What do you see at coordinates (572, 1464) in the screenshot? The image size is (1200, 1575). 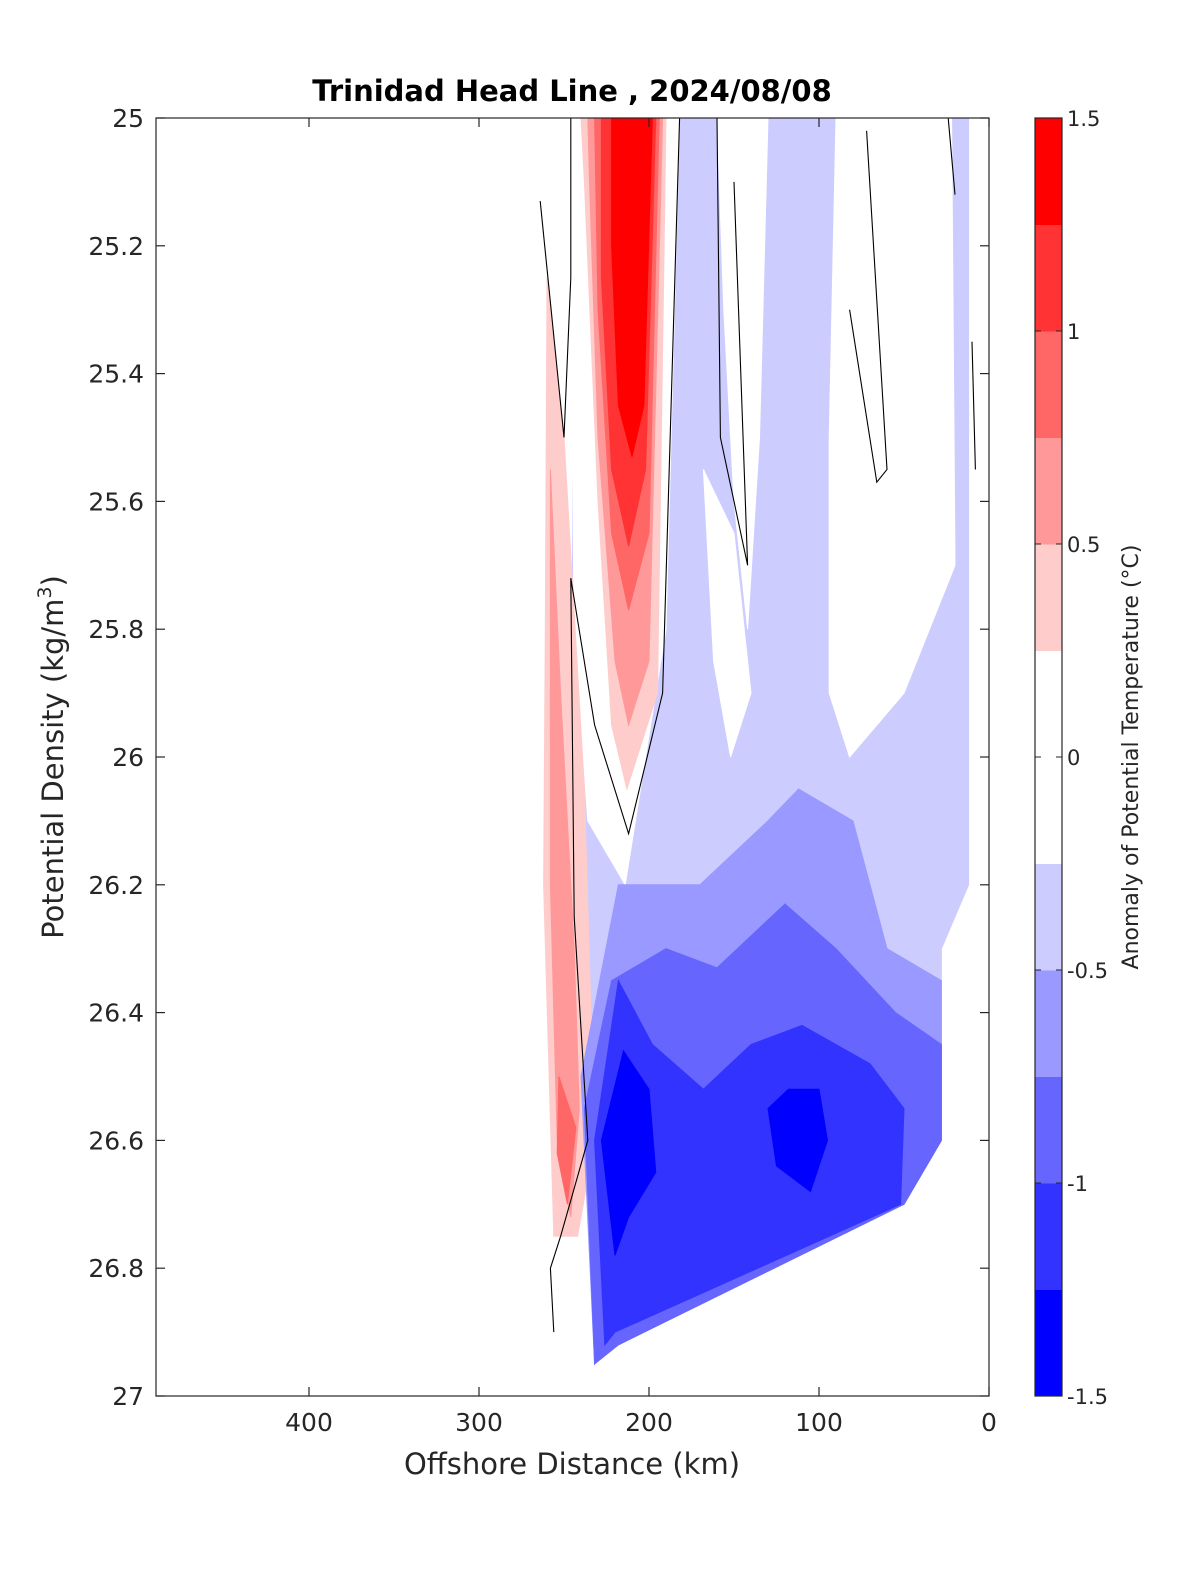 I see `x-axis-label: Offshore Distance (km)` at bounding box center [572, 1464].